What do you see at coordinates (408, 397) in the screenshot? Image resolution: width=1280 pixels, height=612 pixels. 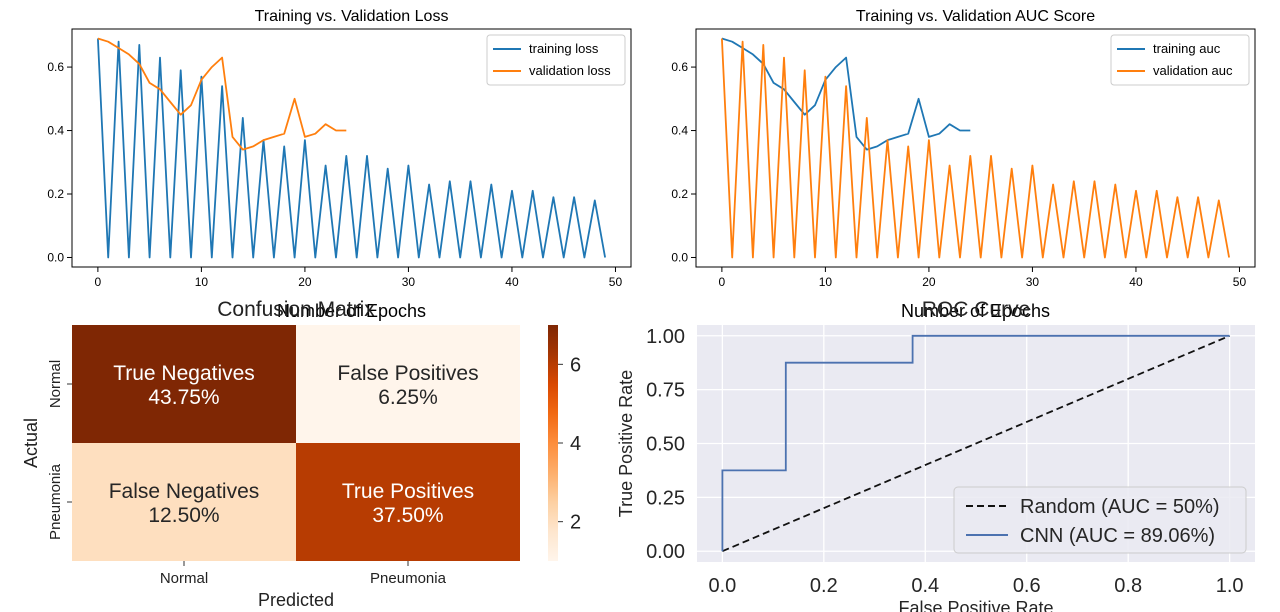 I see `cell-percent: 6.25%` at bounding box center [408, 397].